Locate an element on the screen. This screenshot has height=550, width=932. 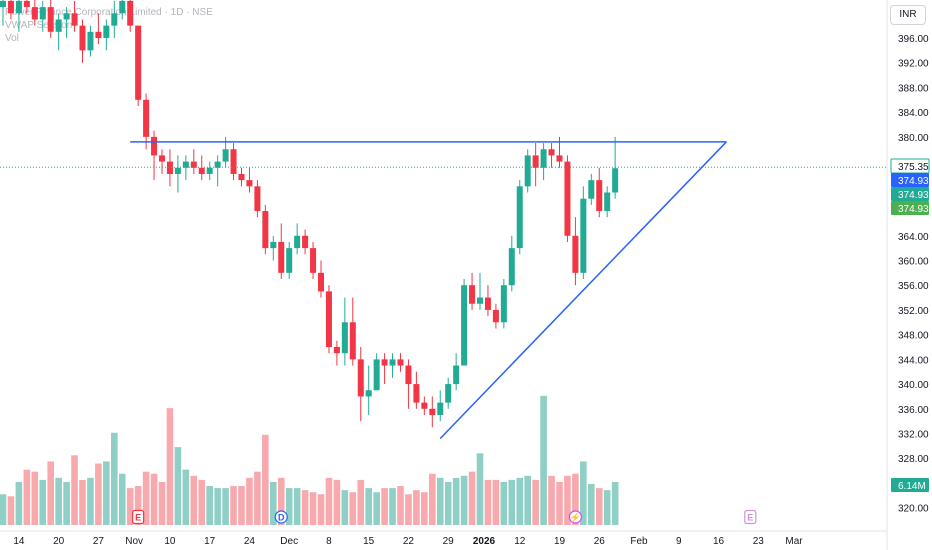
price-tick-label: 356.00 is located at coordinates (913, 286).